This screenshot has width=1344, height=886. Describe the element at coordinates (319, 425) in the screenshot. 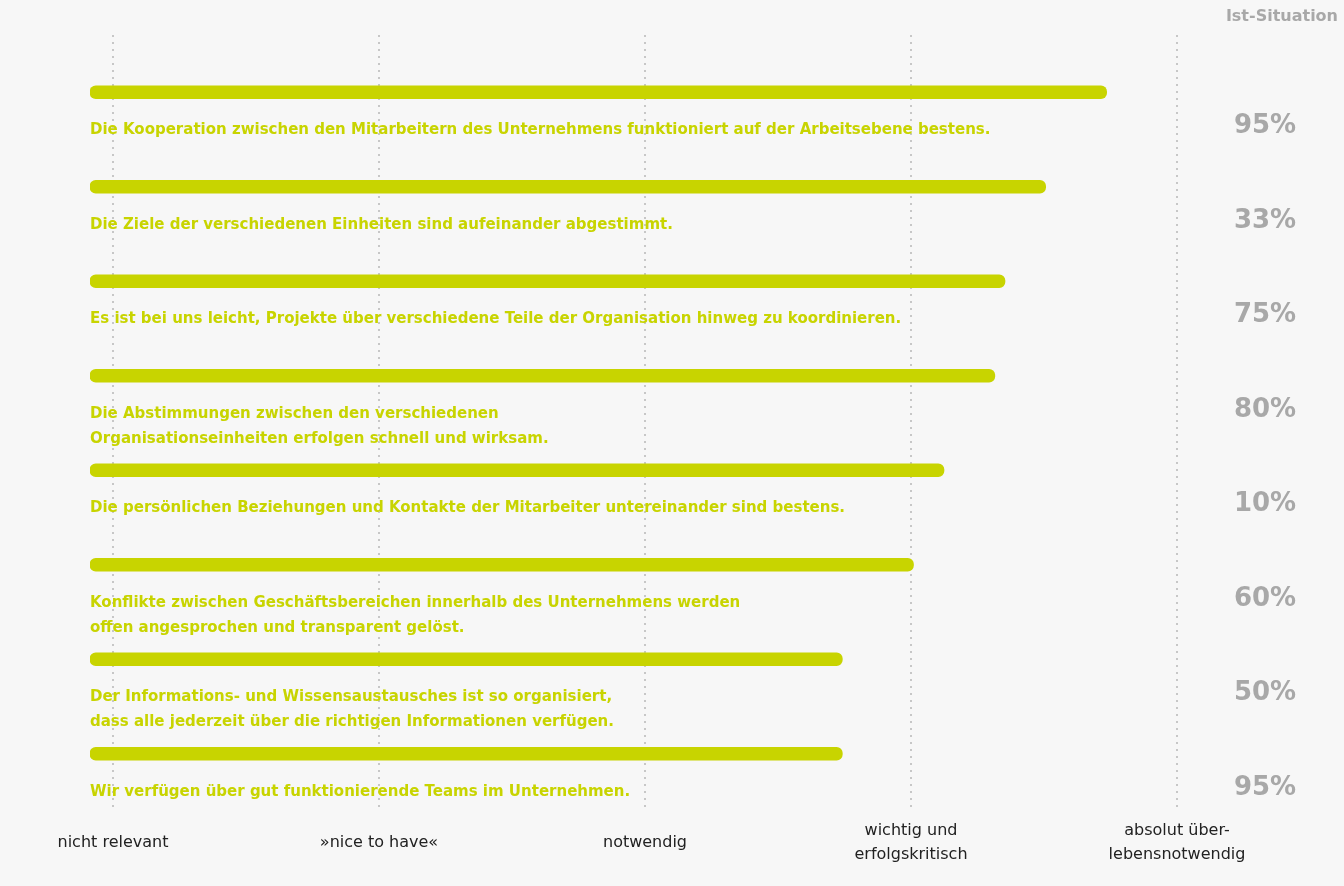

I see `y-tick-label: Die Abstimmungen zwischen den verschiedenen Organisationseinheiten erfolgen schnell und wirksam.` at that location.